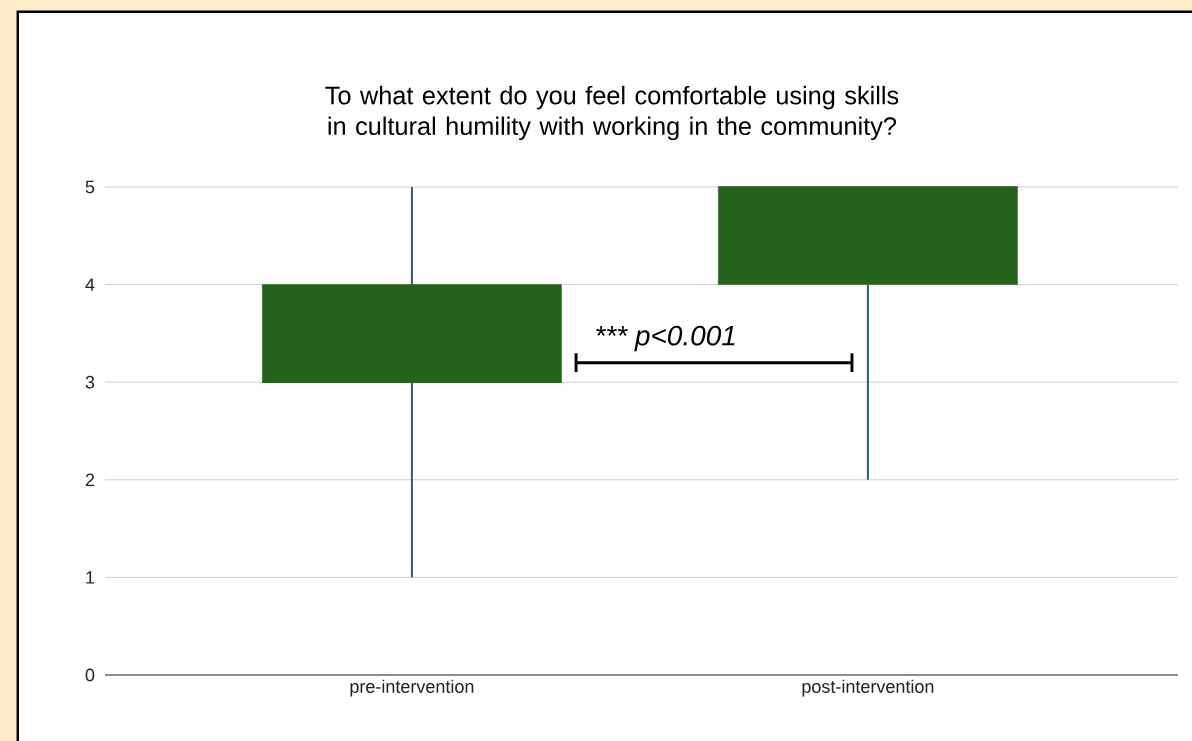 Image resolution: width=1192 pixels, height=741 pixels. What do you see at coordinates (90, 187) in the screenshot?
I see `y-tick-label: 5` at bounding box center [90, 187].